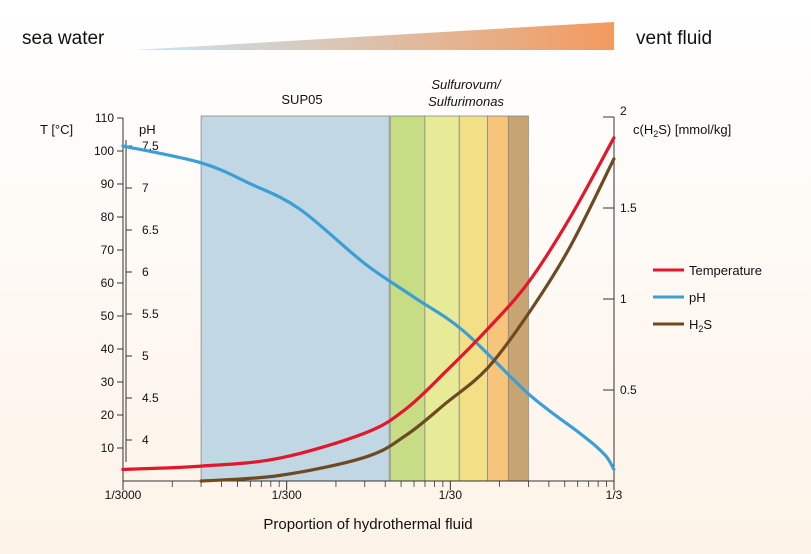 This screenshot has height=554, width=811. What do you see at coordinates (451, 495) in the screenshot?
I see `x-tick-label: 1/30` at bounding box center [451, 495].